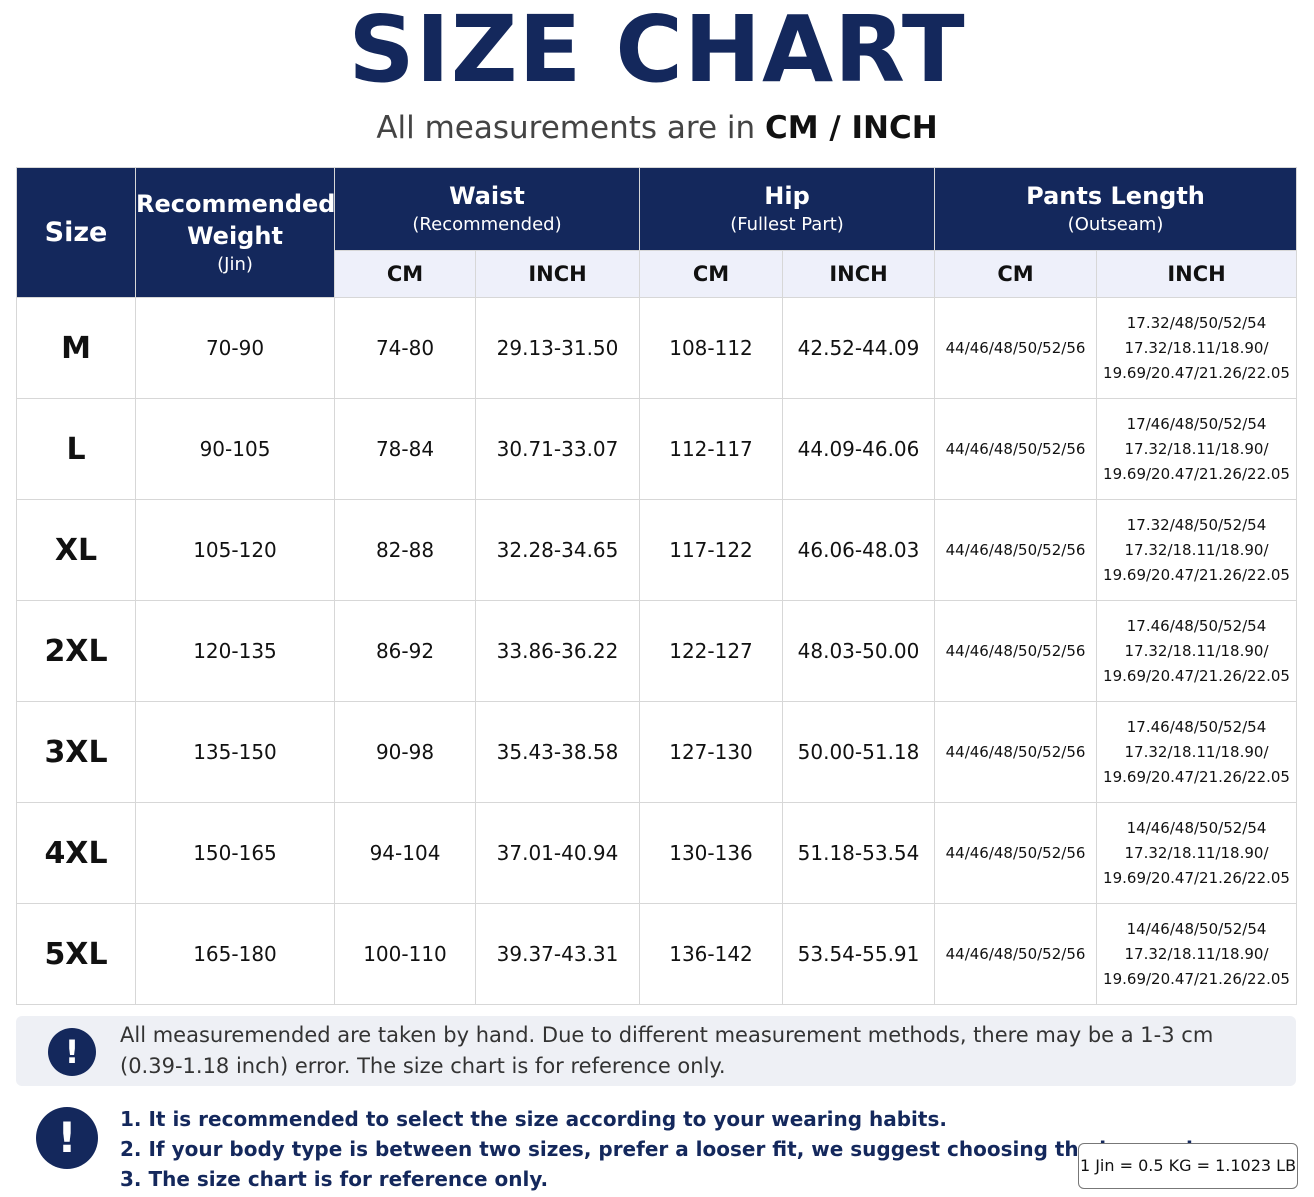  I want to click on waist-inch-cell: 39.37-43.31, so click(557, 954).